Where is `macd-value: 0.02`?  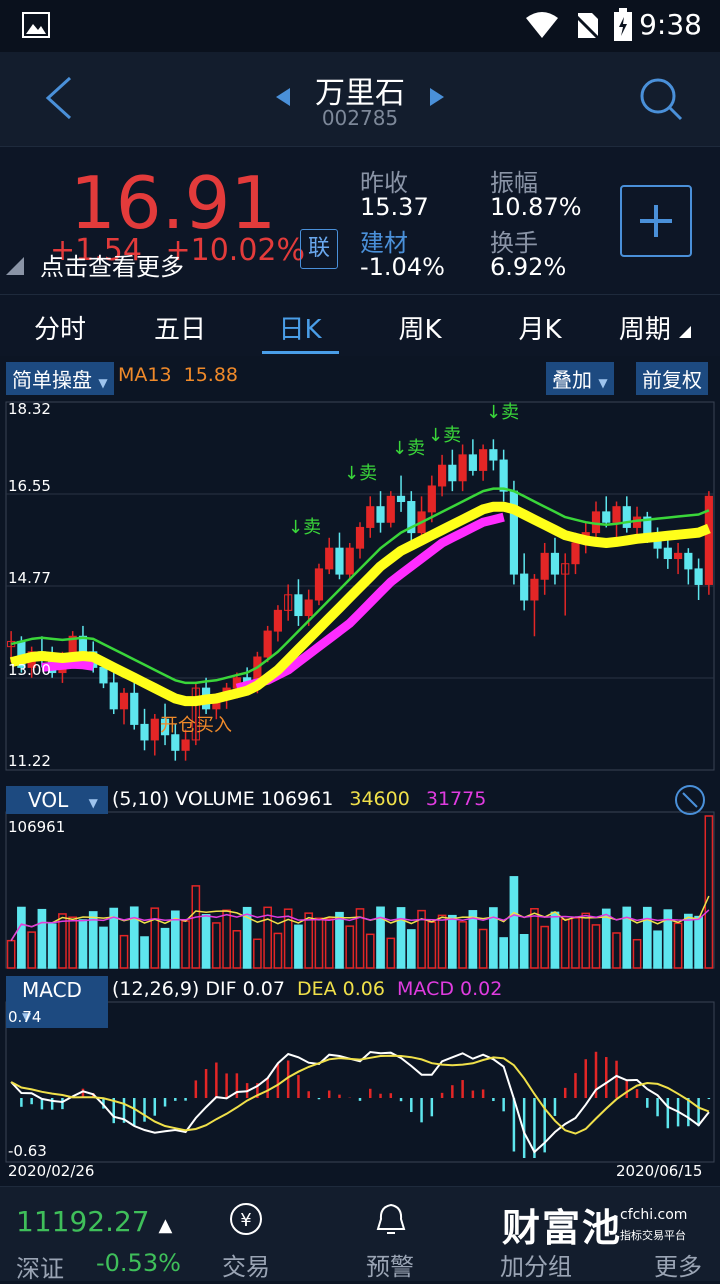 macd-value: 0.02 is located at coordinates (481, 989).